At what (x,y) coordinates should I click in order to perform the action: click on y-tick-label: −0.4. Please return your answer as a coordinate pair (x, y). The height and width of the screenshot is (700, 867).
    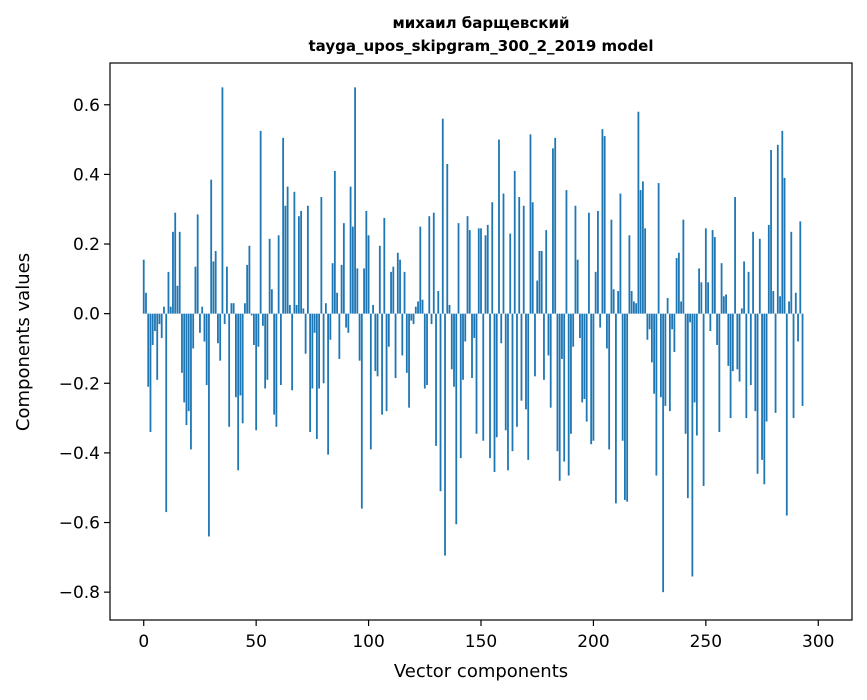
    Looking at the image, I should click on (79, 454).